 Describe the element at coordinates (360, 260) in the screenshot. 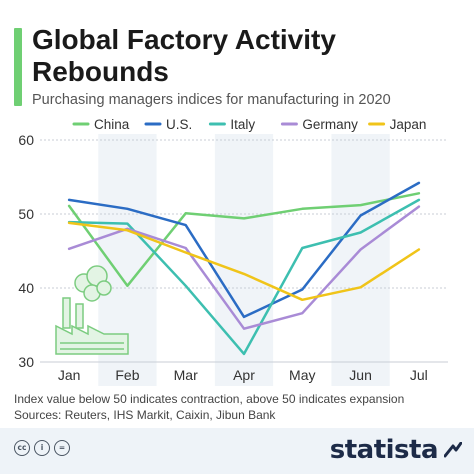

I see `month-band-jun` at that location.